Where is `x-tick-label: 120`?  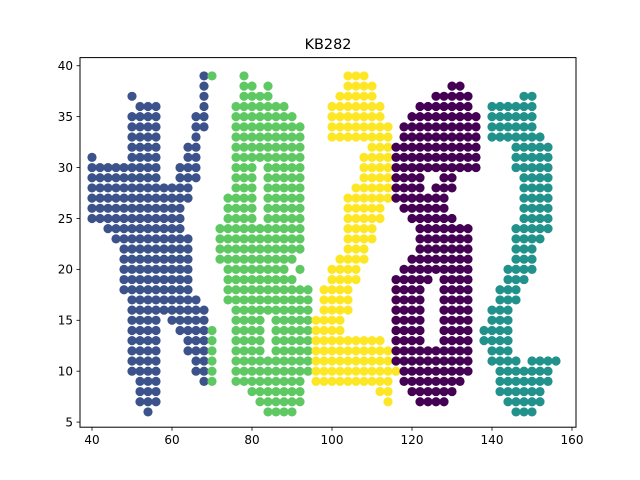
x-tick-label: 120 is located at coordinates (412, 440).